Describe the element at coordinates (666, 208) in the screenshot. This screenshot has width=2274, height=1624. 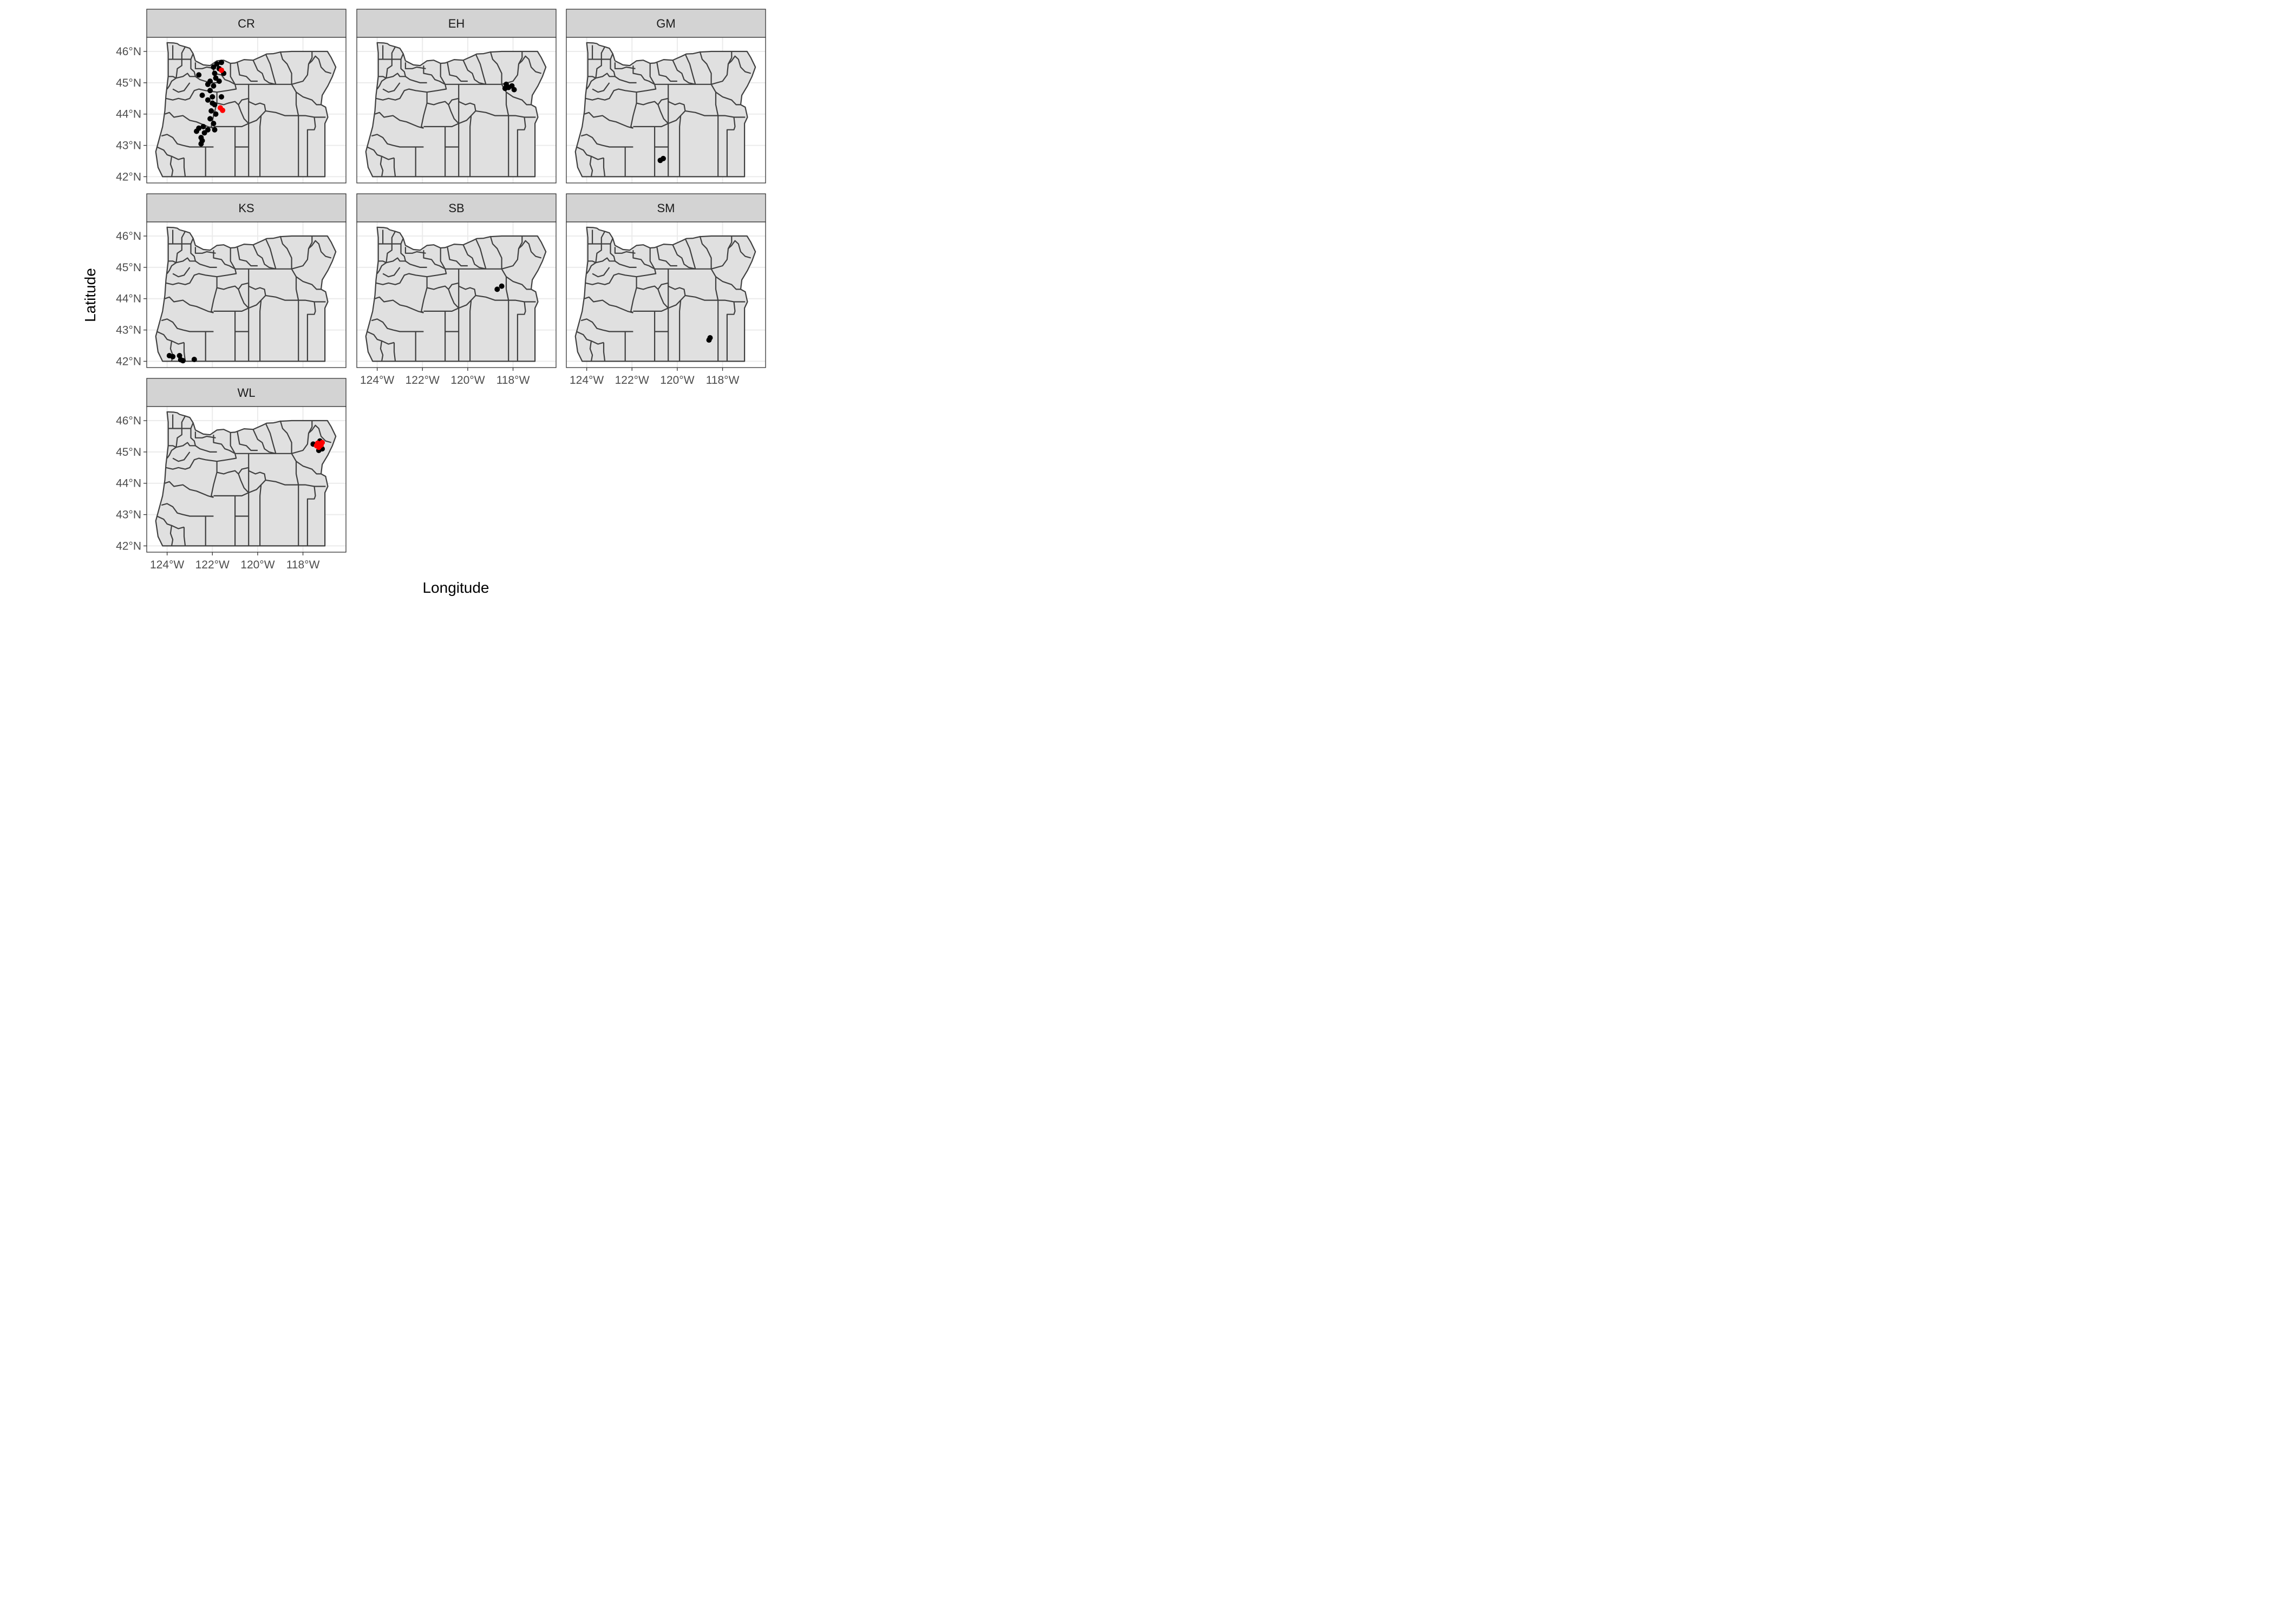
I see `facet-label-sm: SM` at that location.